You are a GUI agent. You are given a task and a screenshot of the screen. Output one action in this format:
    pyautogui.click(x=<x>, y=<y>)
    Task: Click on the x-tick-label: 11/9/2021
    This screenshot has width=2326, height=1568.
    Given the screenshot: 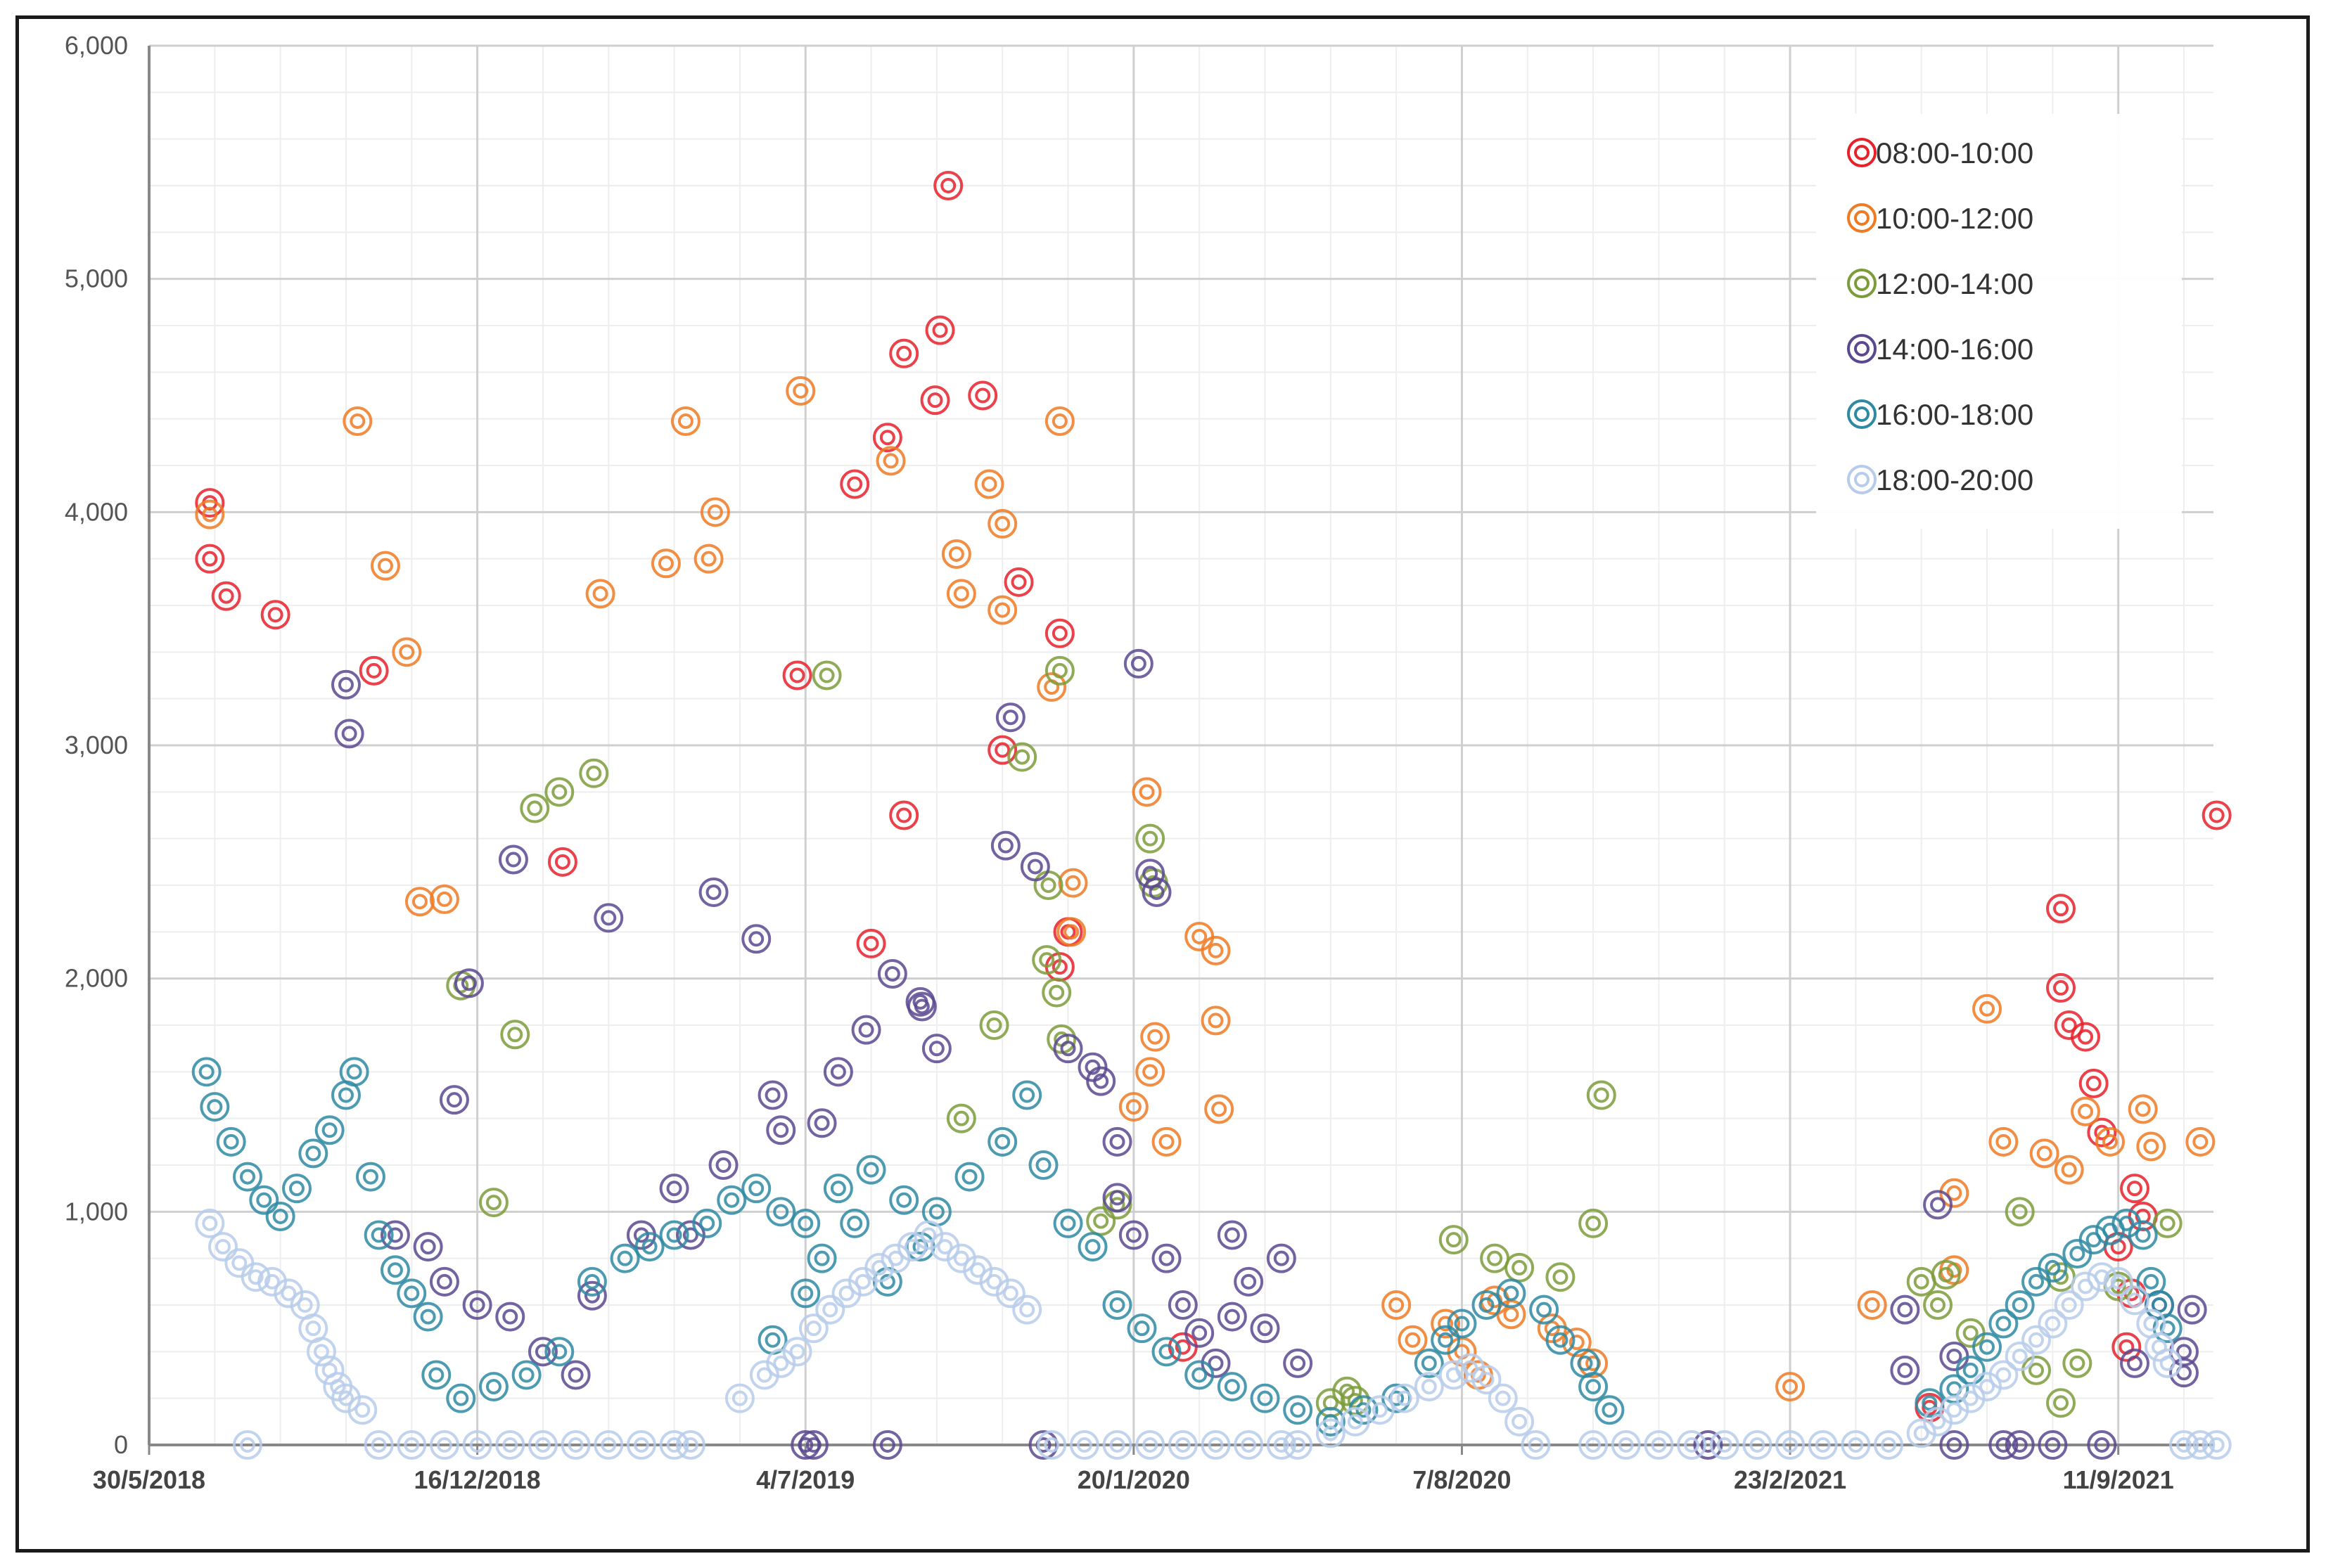 What is the action you would take?
    pyautogui.click(x=2118, y=1479)
    